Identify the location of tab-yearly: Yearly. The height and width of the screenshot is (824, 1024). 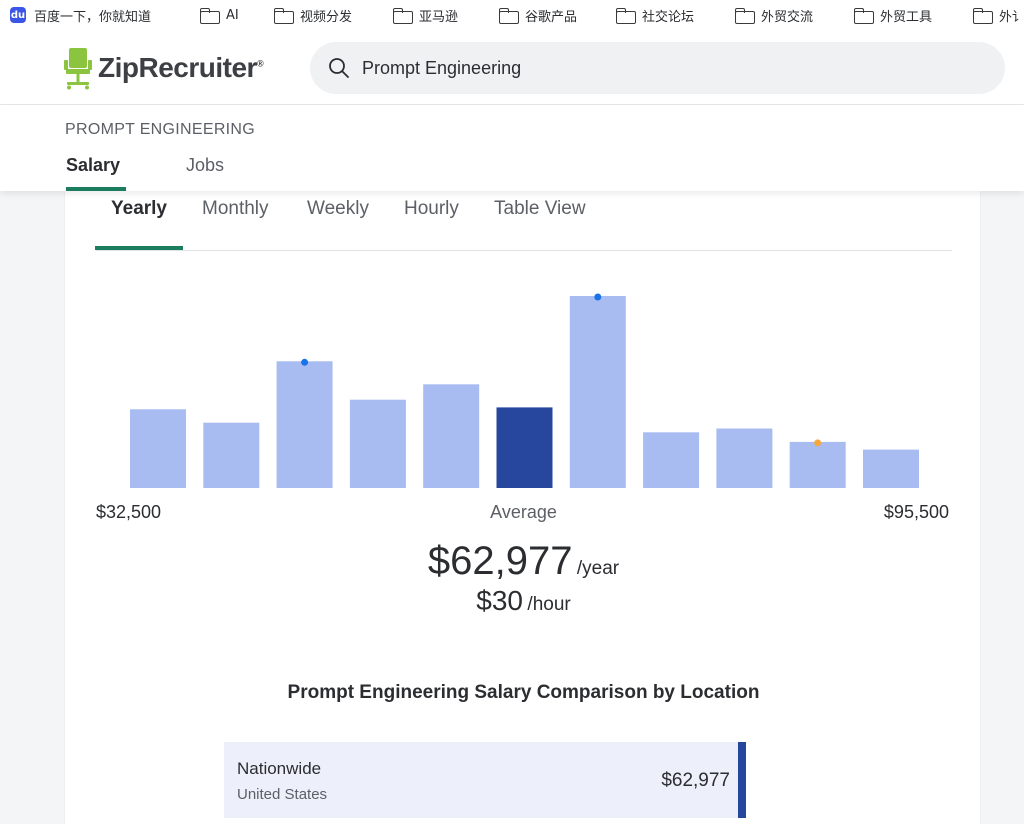
(139, 224).